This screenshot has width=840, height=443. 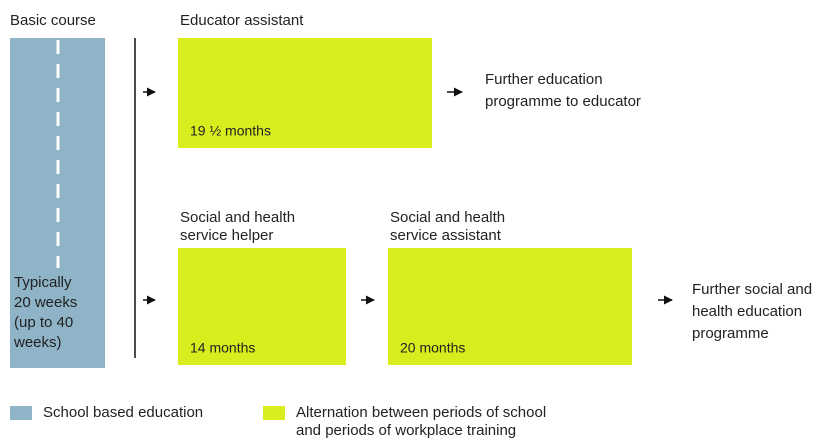 What do you see at coordinates (45, 312) in the screenshot?
I see `basic-course-duration: Typically 20 weeks (up to 40 weeks)` at bounding box center [45, 312].